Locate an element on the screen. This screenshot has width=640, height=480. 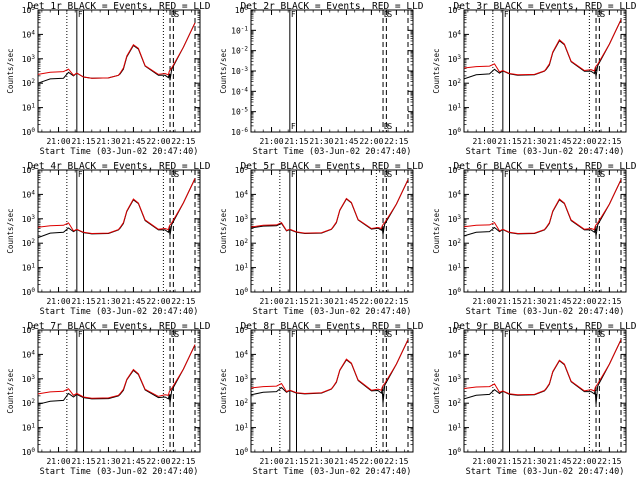
panel-title: Det 8r BLACK = Events, RED = LLD is located at coordinates (331, 326).